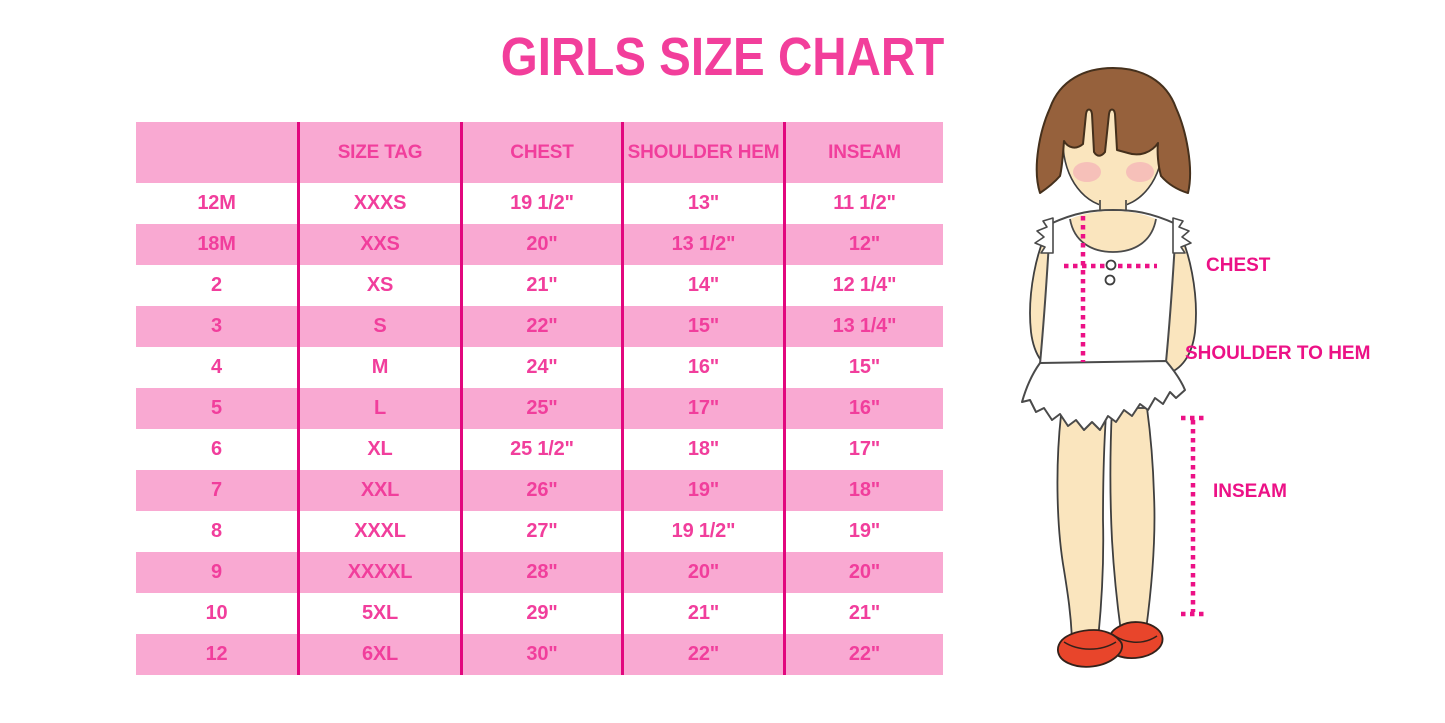  I want to click on cell-size: 4, so click(216, 367).